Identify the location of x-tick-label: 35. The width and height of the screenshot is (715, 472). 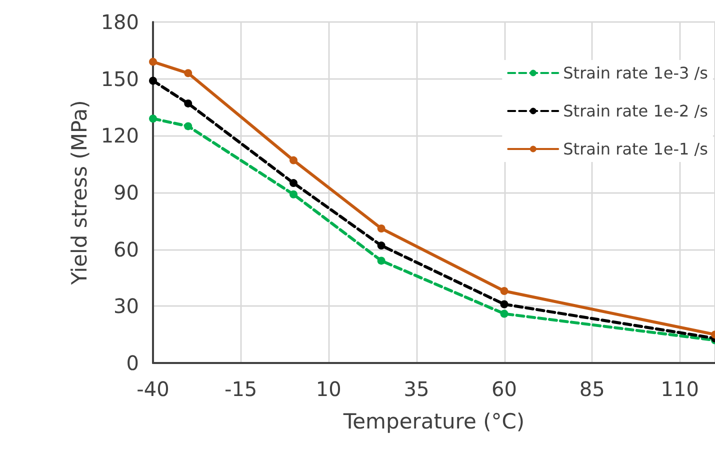
(417, 389).